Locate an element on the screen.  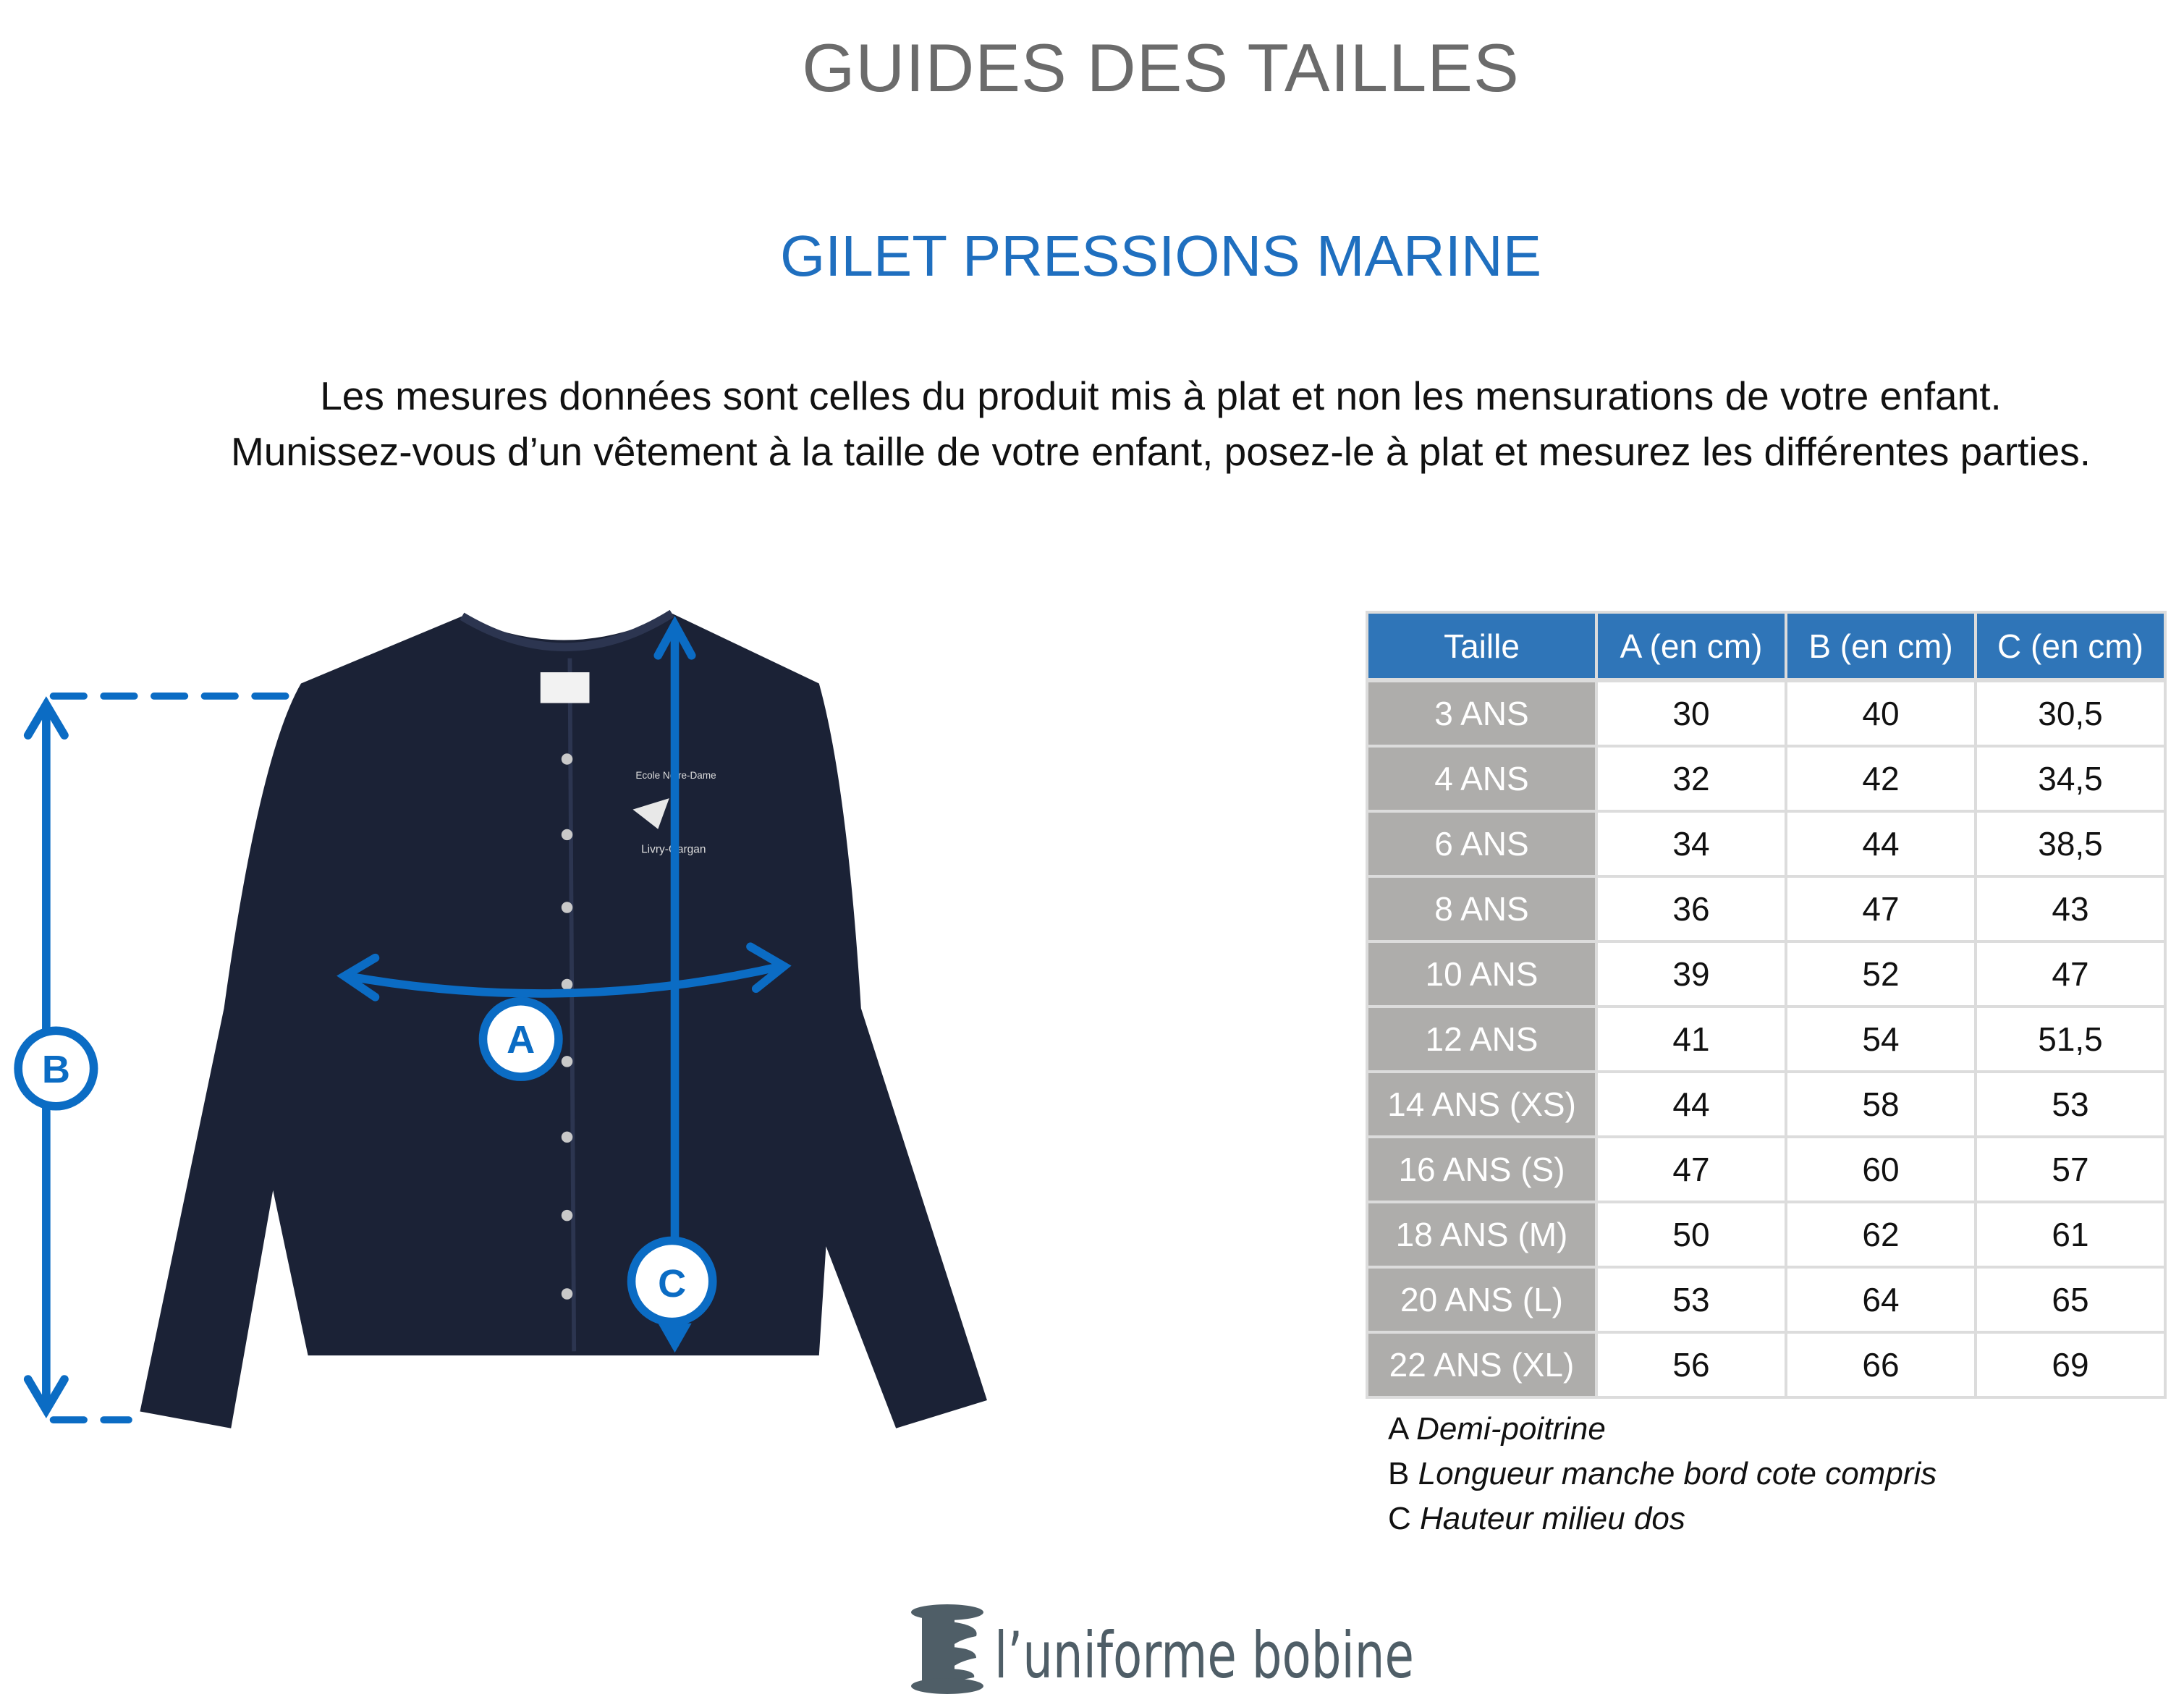
cell-size: 14 ANS (XS) is located at coordinates (1482, 1104).